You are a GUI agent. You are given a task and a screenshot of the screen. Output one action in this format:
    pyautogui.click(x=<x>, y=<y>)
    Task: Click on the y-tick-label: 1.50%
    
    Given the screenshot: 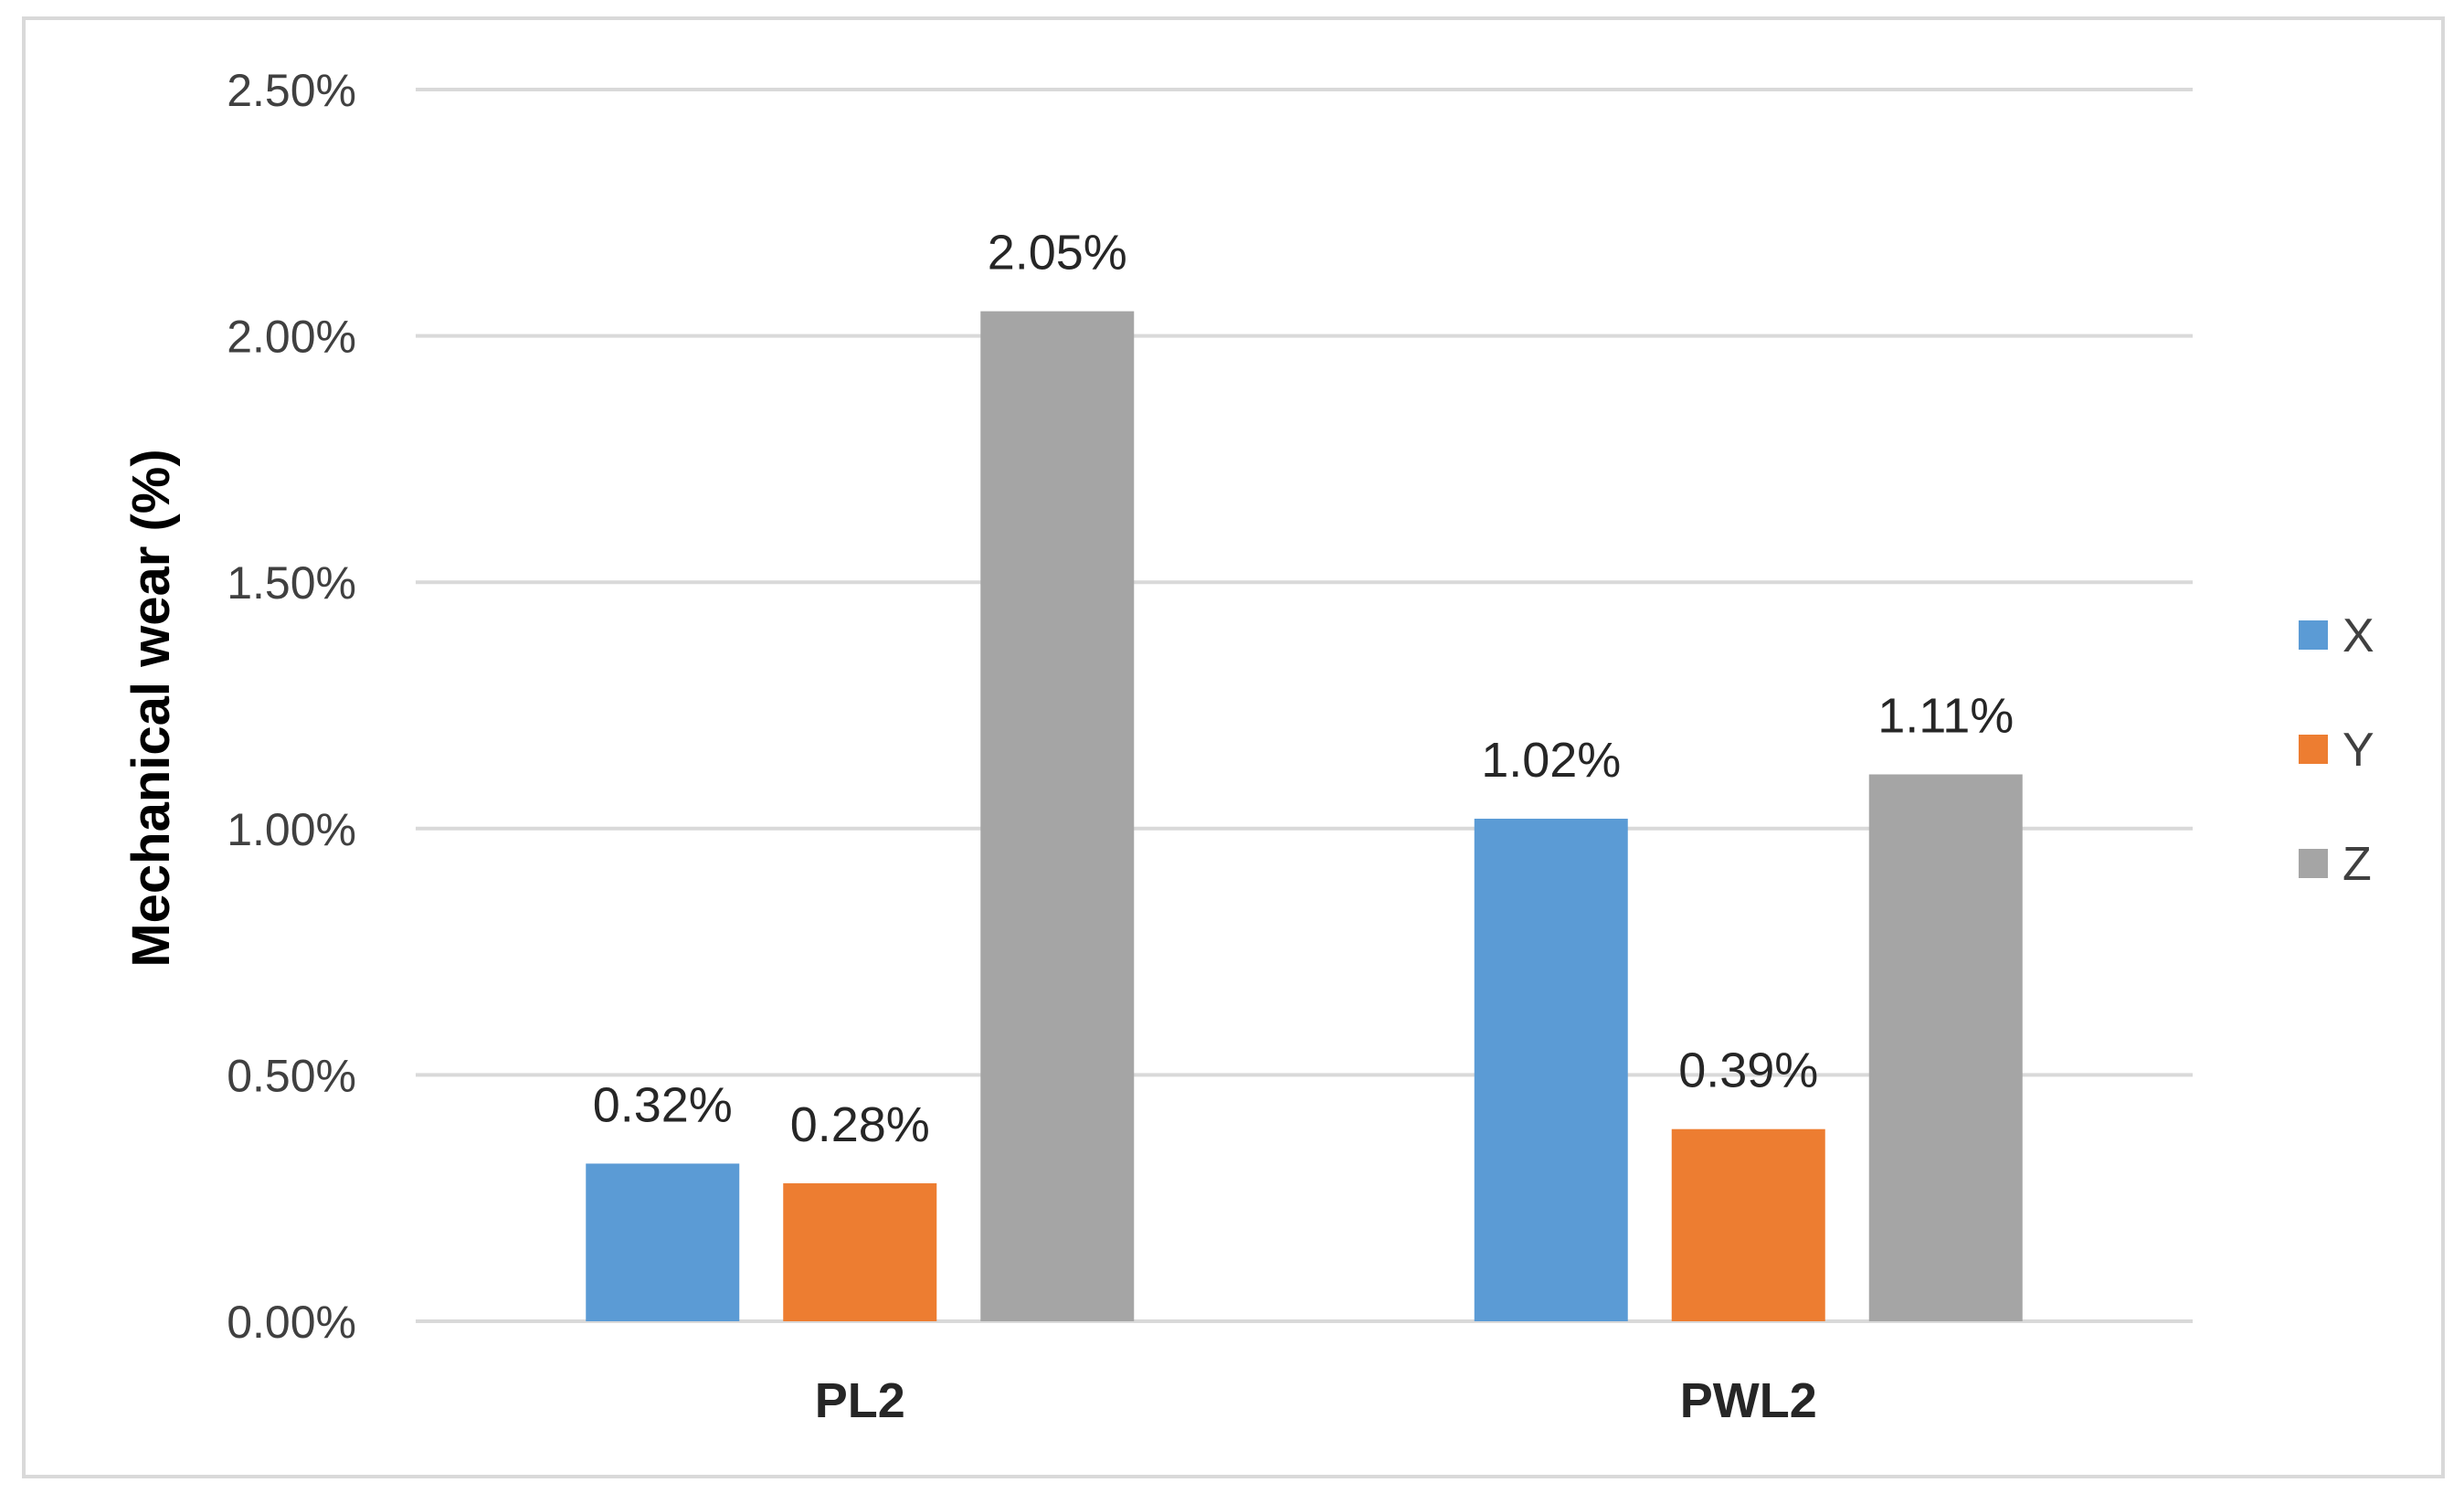 What is the action you would take?
    pyautogui.click(x=291, y=583)
    